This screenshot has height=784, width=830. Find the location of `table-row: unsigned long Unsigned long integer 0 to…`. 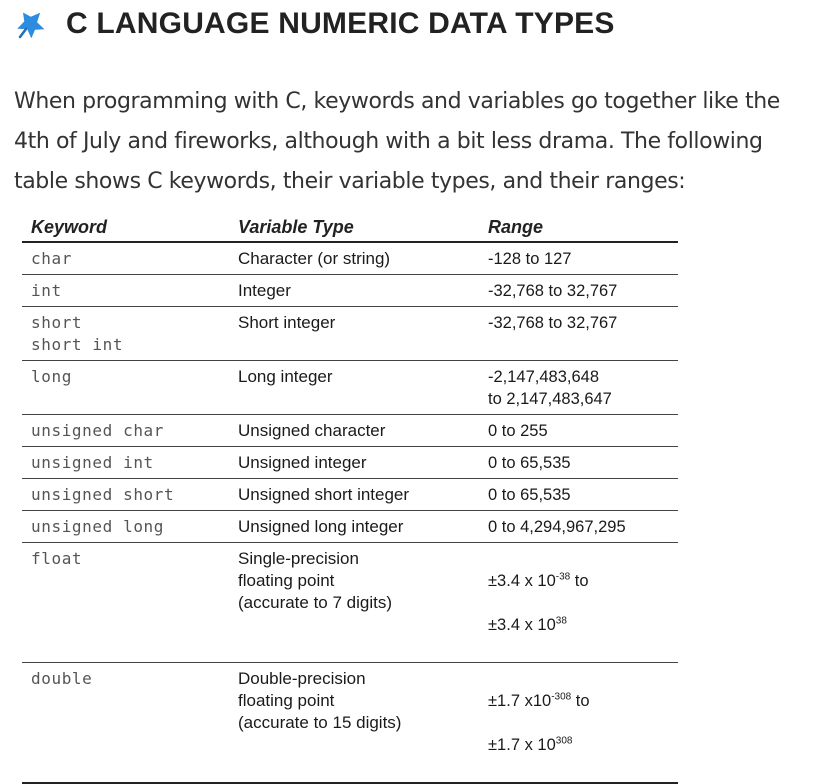

table-row: unsigned long Unsigned long integer 0 to… is located at coordinates (350, 526).